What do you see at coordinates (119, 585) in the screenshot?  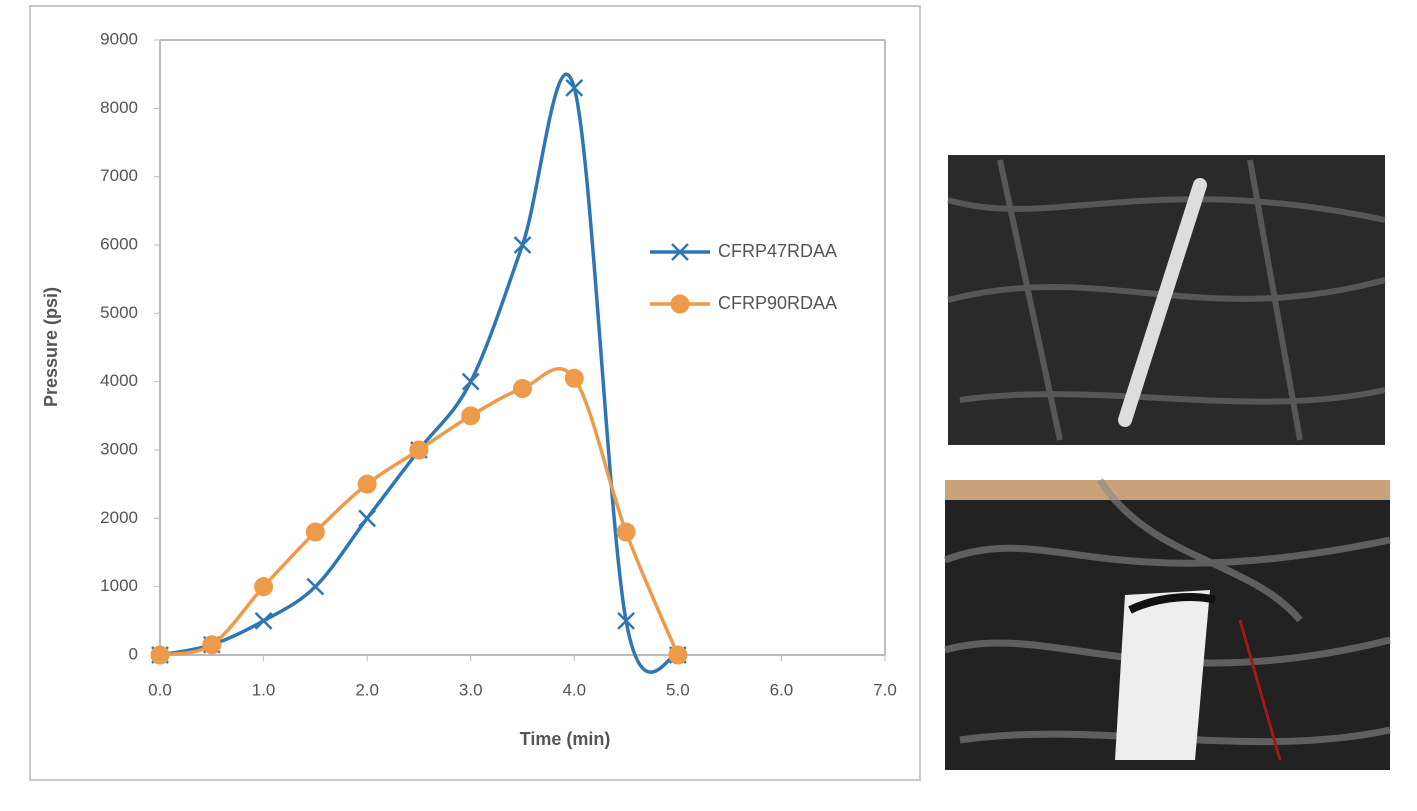 I see `y-tick-label: 1000` at bounding box center [119, 585].